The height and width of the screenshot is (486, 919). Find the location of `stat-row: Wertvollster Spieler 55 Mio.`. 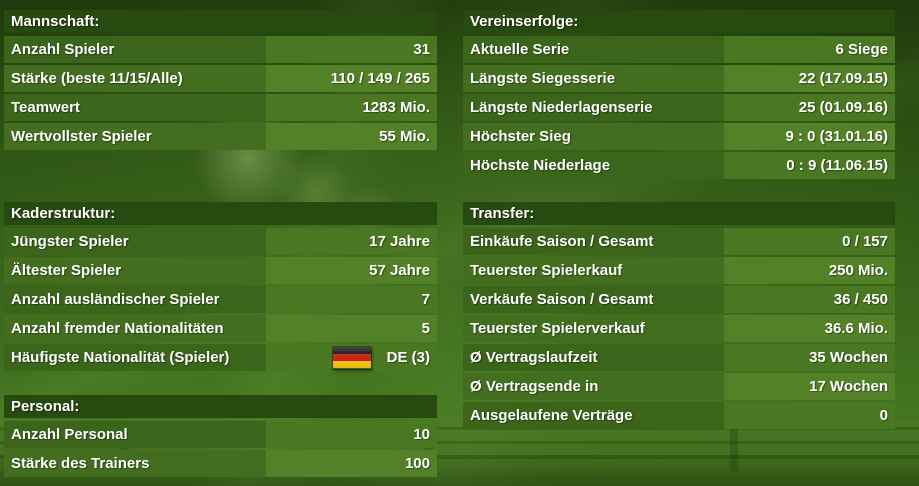

stat-row: Wertvollster Spieler 55 Mio. is located at coordinates (220, 136).